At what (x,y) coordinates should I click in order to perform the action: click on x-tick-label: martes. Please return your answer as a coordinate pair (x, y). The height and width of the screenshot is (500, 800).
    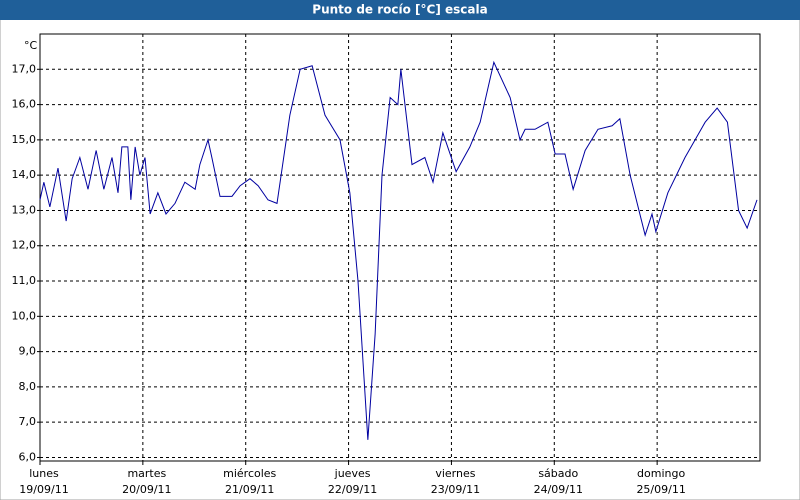
    Looking at the image, I should click on (146, 473).